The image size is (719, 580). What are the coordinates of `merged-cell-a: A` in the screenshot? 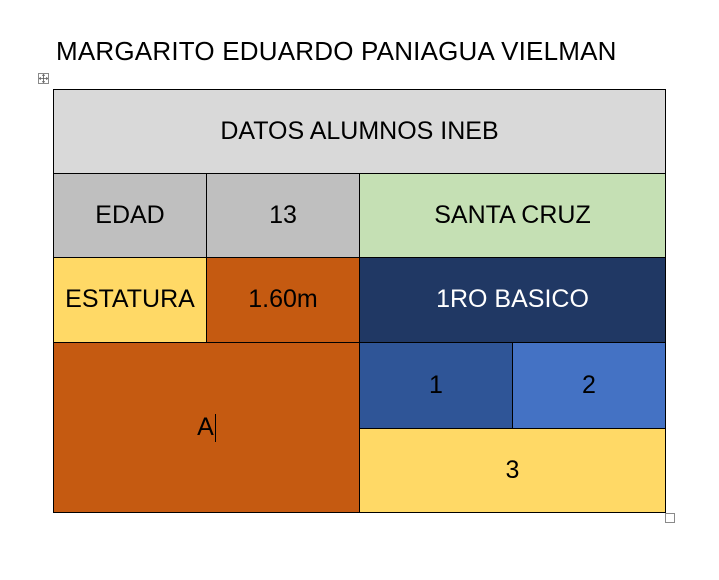 It's located at (206, 427).